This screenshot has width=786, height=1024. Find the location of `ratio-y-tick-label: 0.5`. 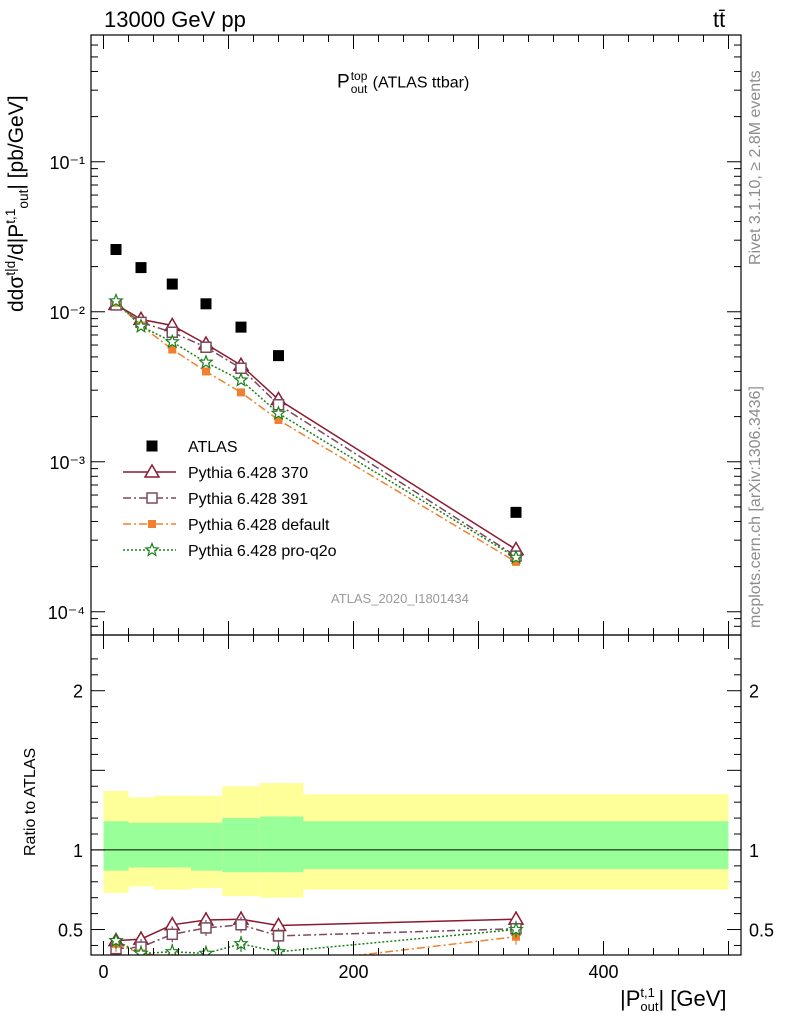

ratio-y-tick-label: 0.5 is located at coordinates (70, 931).